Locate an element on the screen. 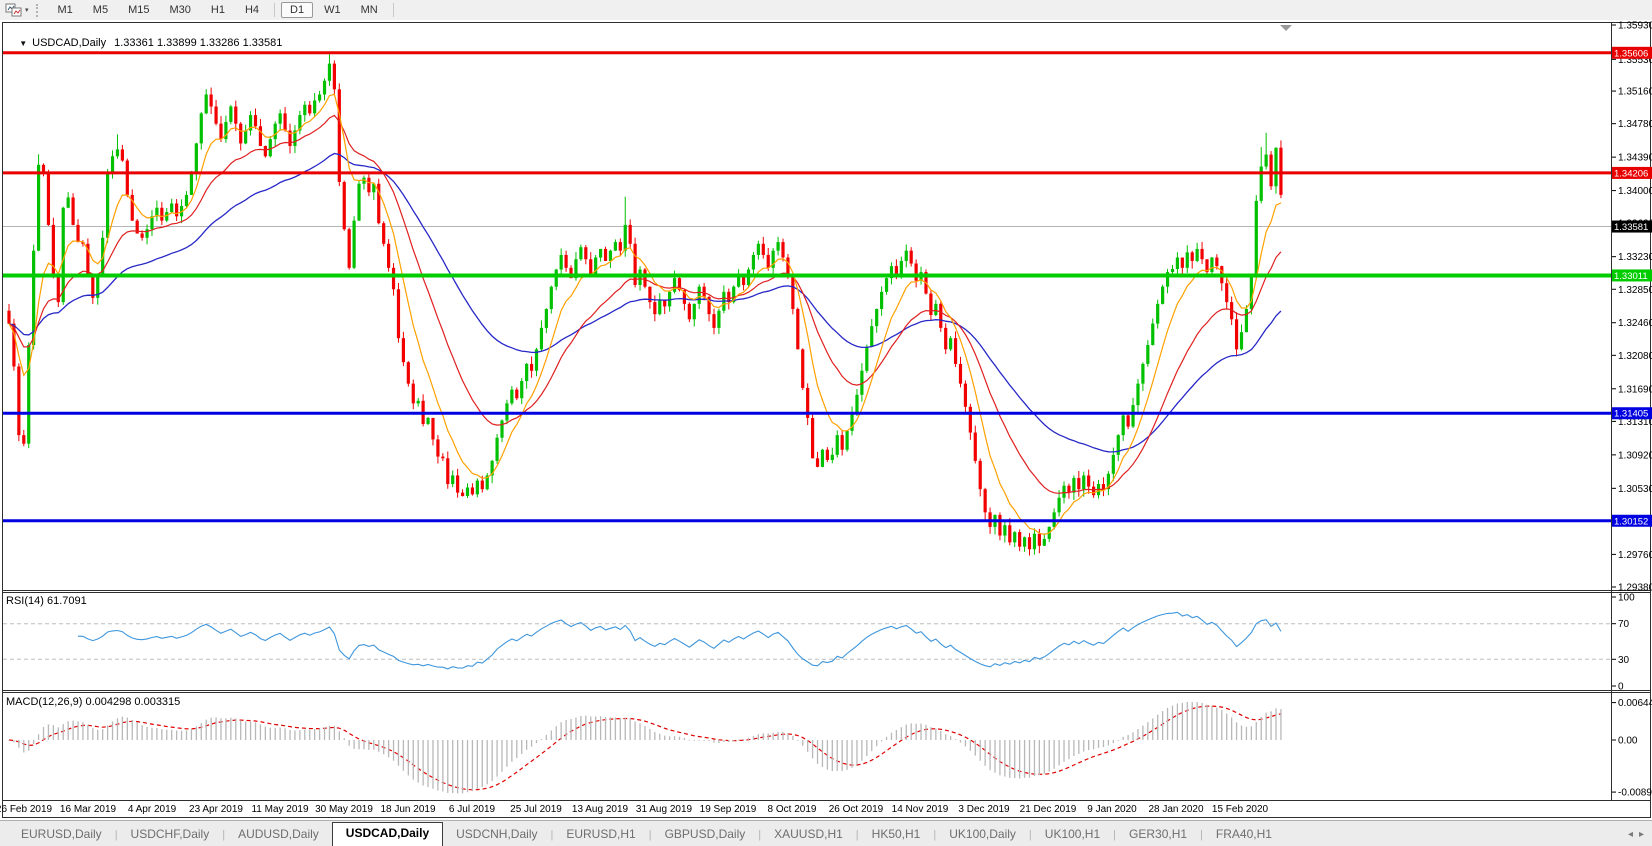 Image resolution: width=1652 pixels, height=846 pixels. svg-text: 1.32850 is located at coordinates (1635, 290).